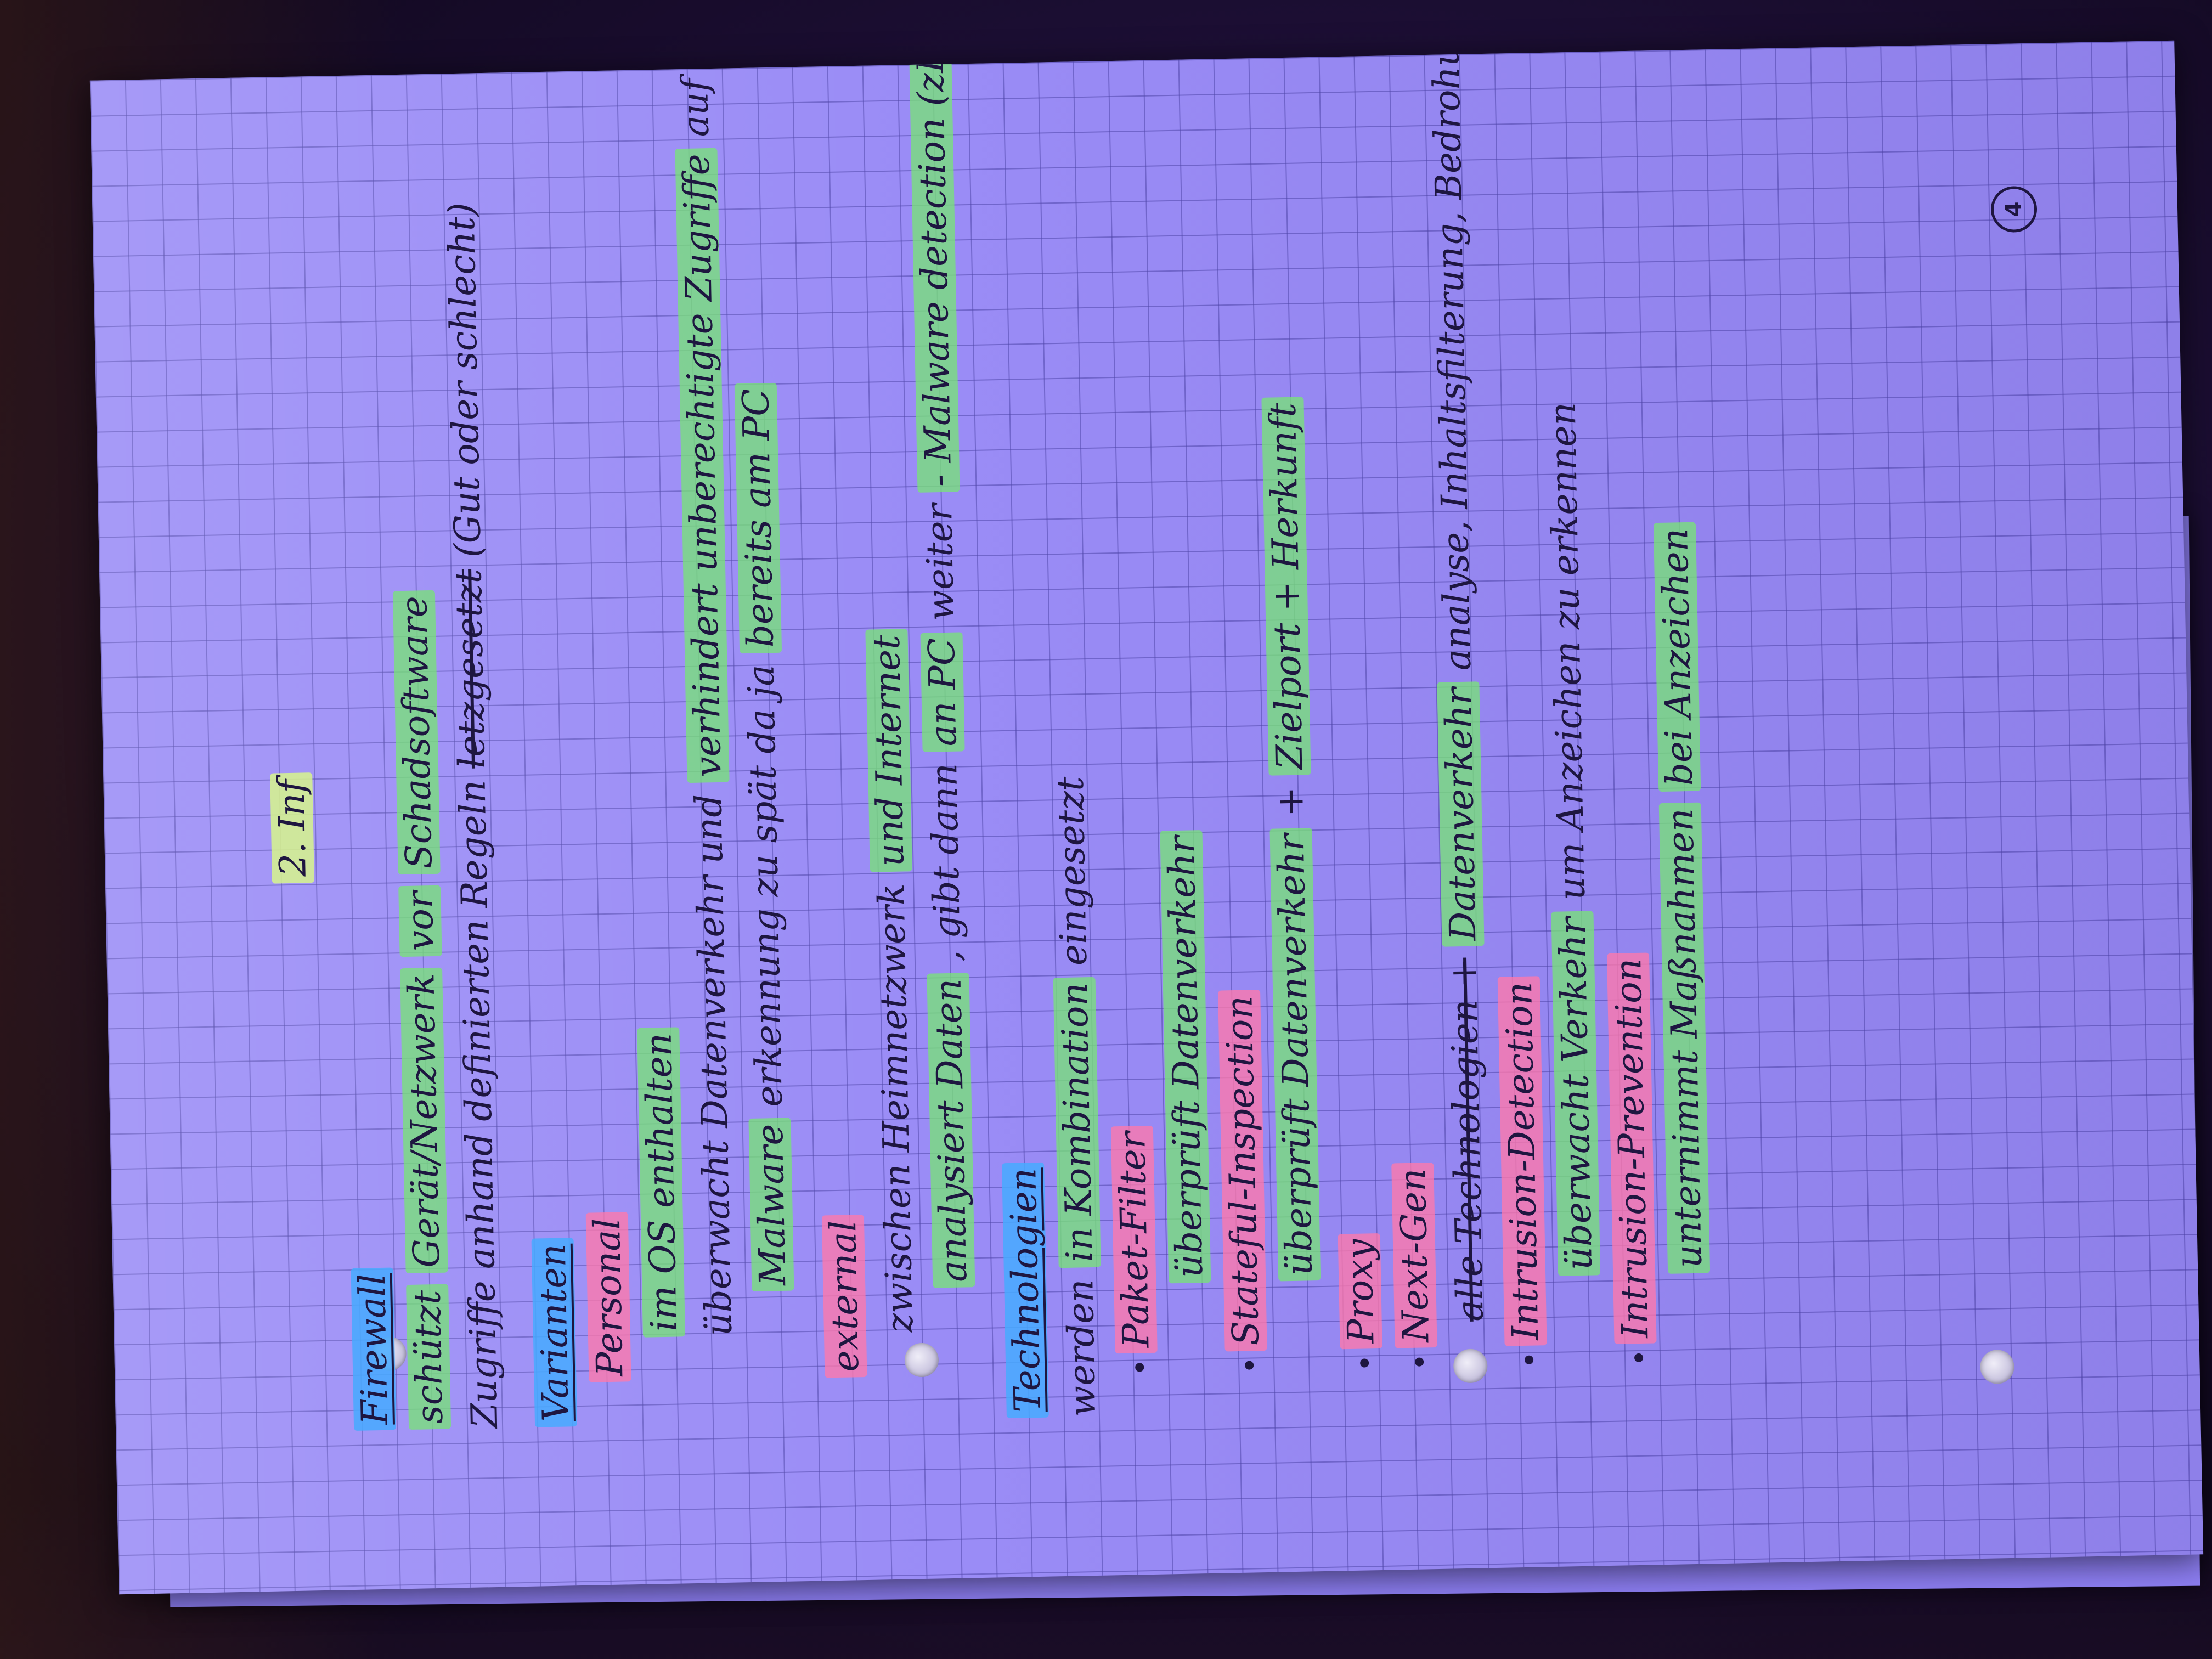 This screenshot has width=2212, height=1659. I want to click on text: um Anzeichen zu erkennen, so click(1568, 651).